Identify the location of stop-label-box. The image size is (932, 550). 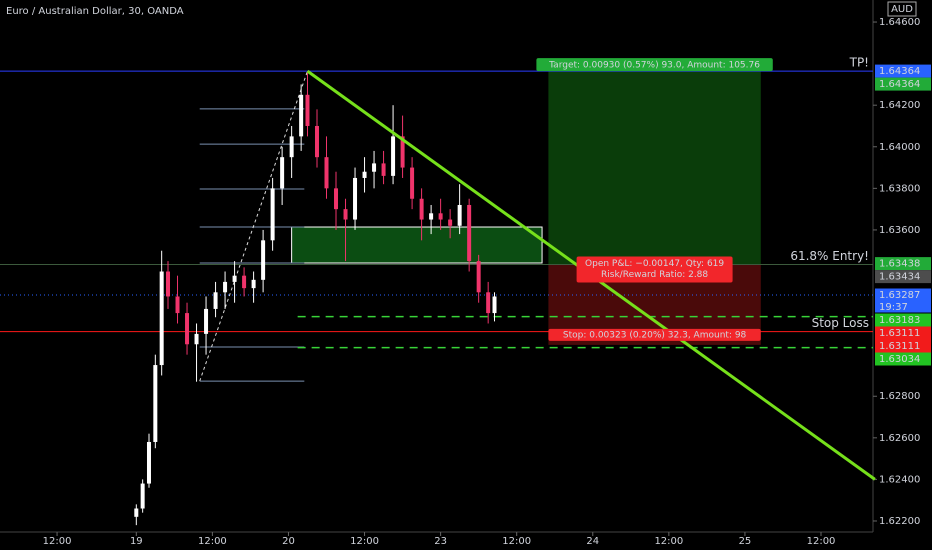
(654, 334).